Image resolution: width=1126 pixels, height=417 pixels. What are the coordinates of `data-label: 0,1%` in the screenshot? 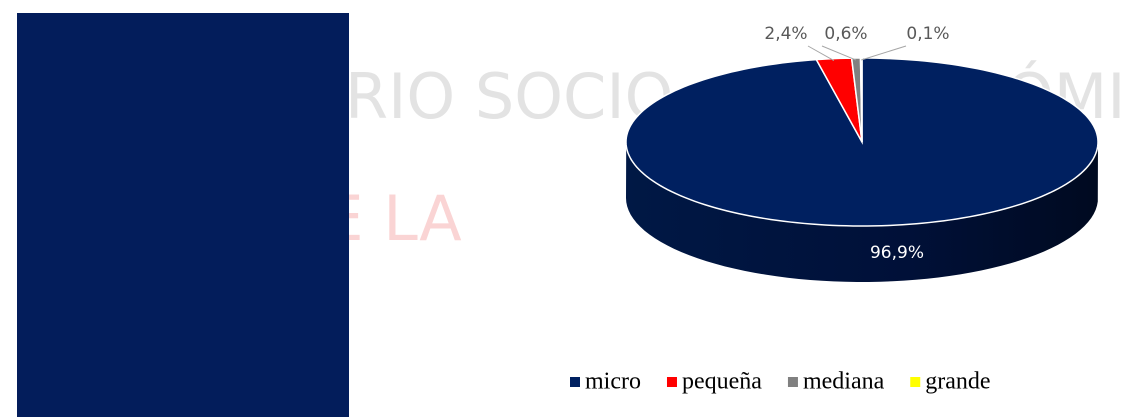 It's located at (927, 34).